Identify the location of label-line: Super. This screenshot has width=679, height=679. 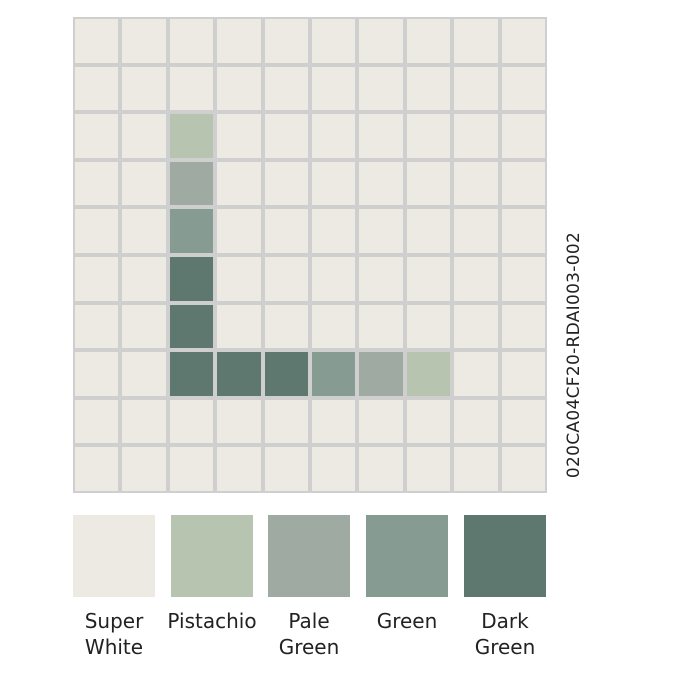
(114, 621).